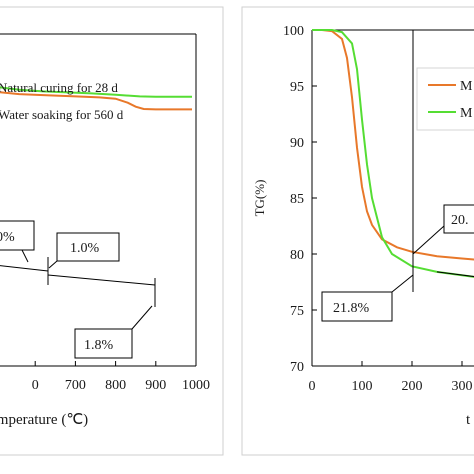 This screenshot has height=474, width=474. Describe the element at coordinates (44, 420) in the screenshot. I see `panel-a-x-axis-label: Temperature (℃)` at that location.